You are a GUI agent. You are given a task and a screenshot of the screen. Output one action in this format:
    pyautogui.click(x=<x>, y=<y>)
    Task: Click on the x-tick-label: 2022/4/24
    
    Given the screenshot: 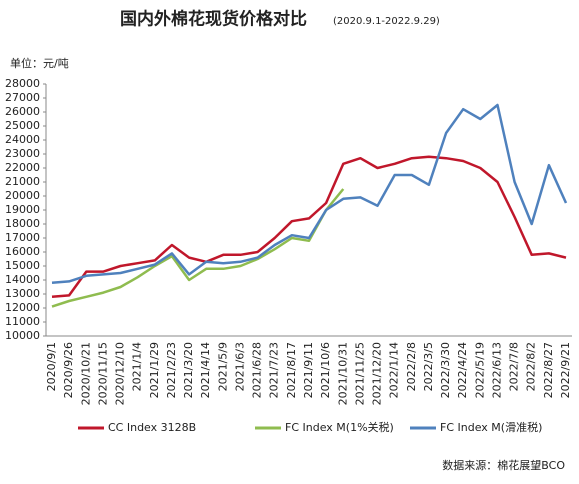 What is the action you would take?
    pyautogui.click(x=462, y=370)
    